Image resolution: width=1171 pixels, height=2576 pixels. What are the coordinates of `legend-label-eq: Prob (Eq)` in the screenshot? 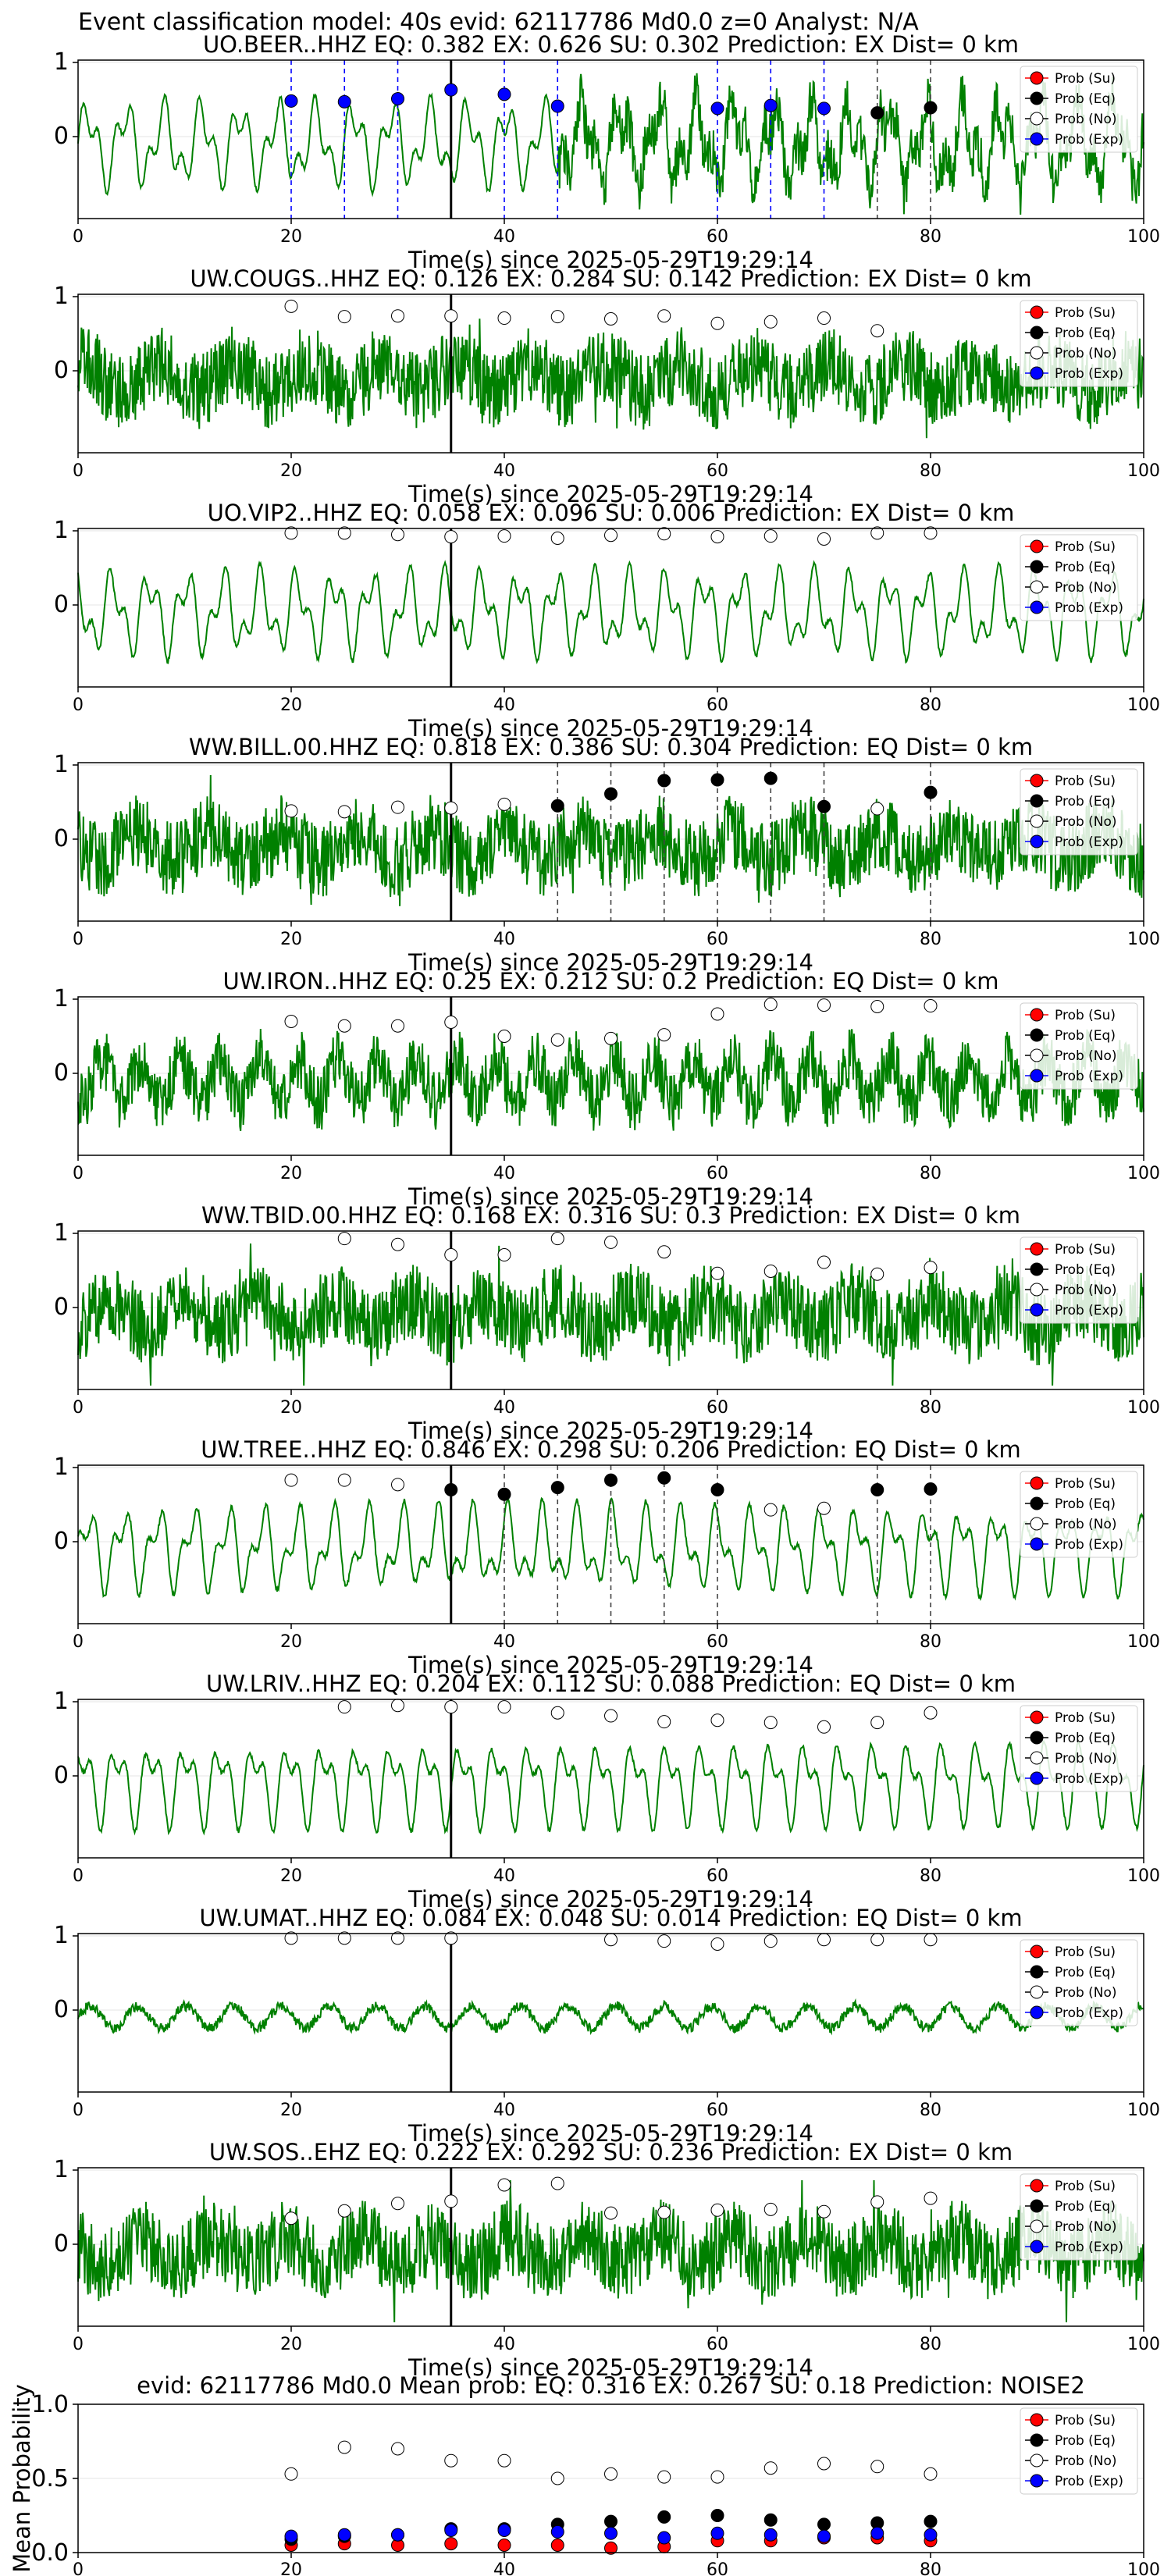 It's located at (1085, 801).